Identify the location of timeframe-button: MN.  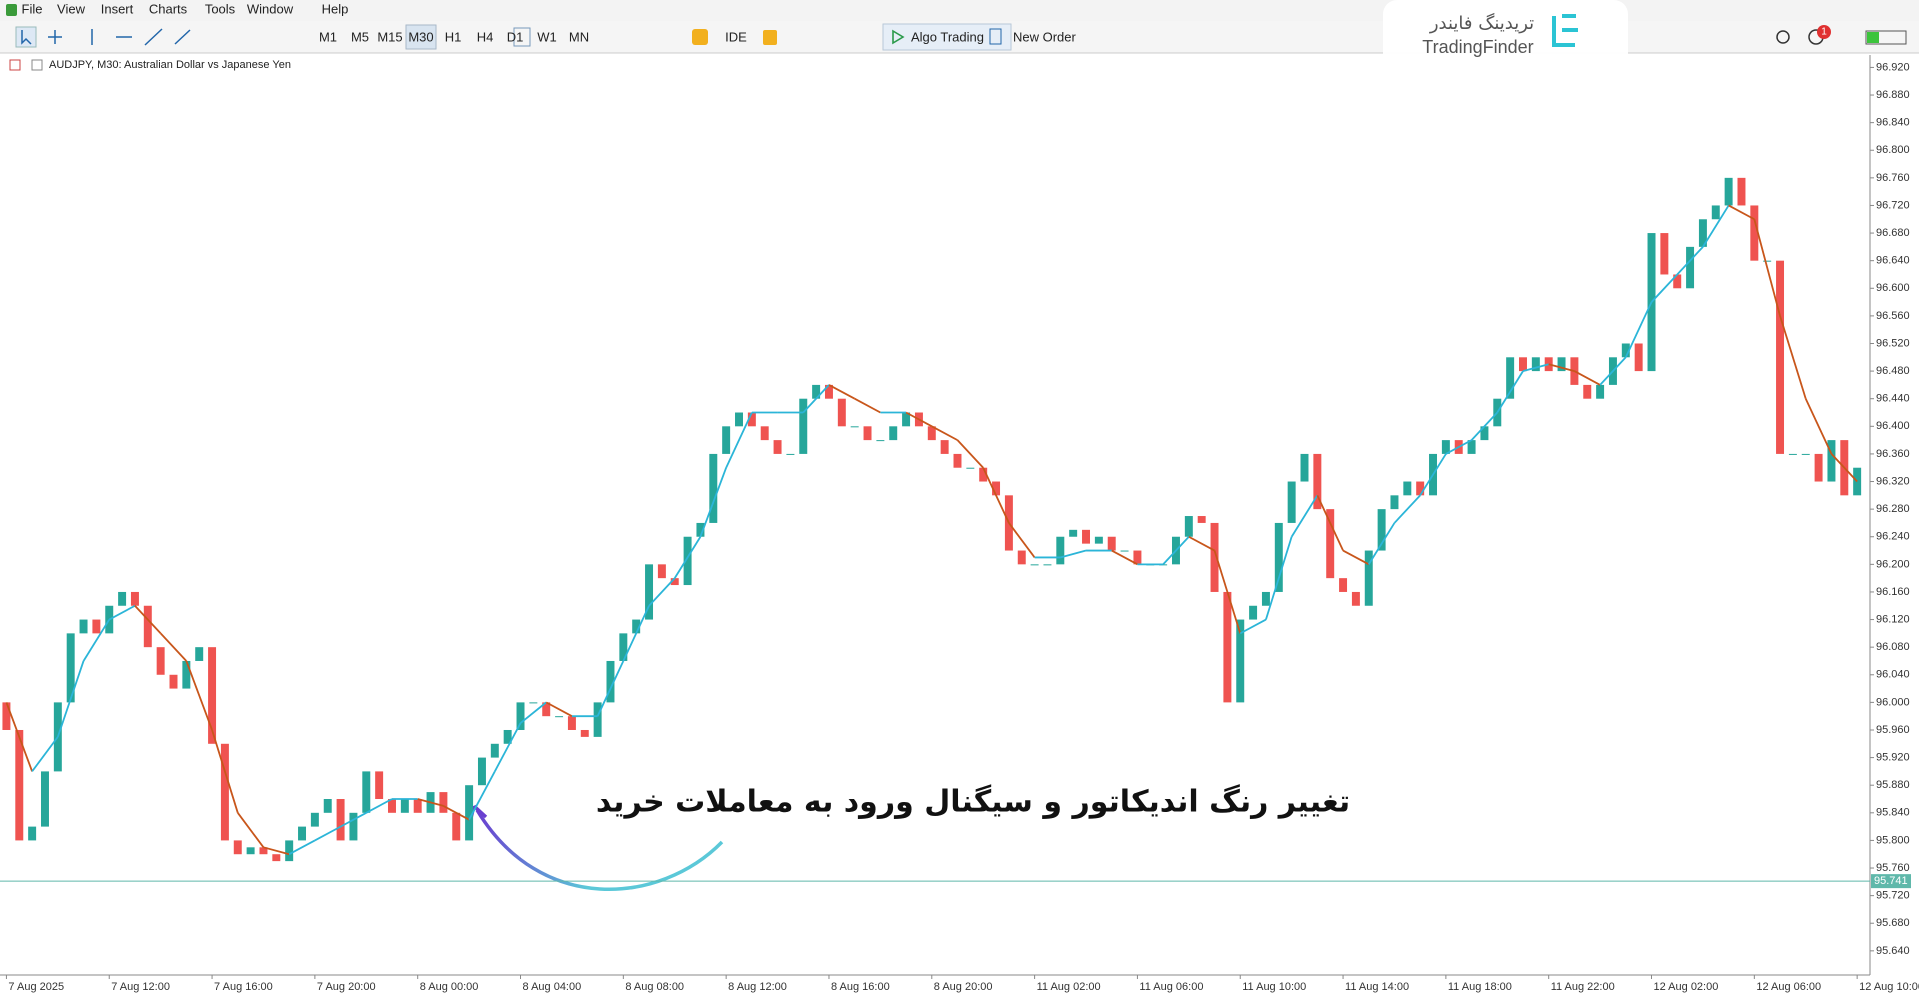
(579, 36).